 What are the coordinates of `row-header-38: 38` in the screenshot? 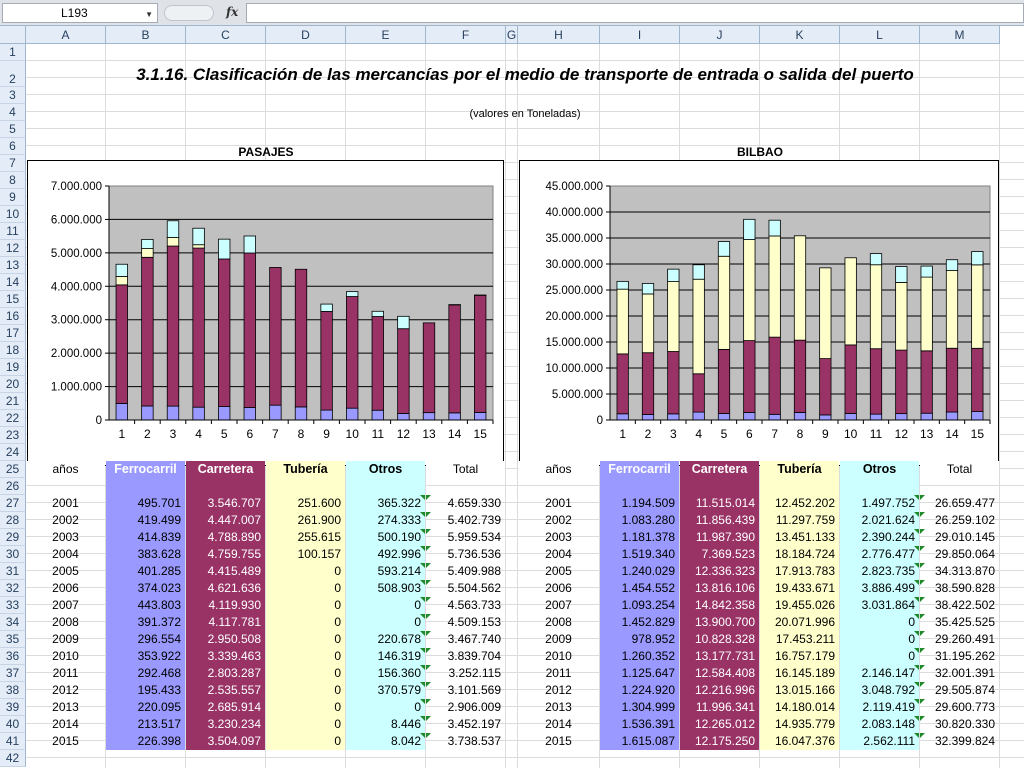 It's located at (13, 690).